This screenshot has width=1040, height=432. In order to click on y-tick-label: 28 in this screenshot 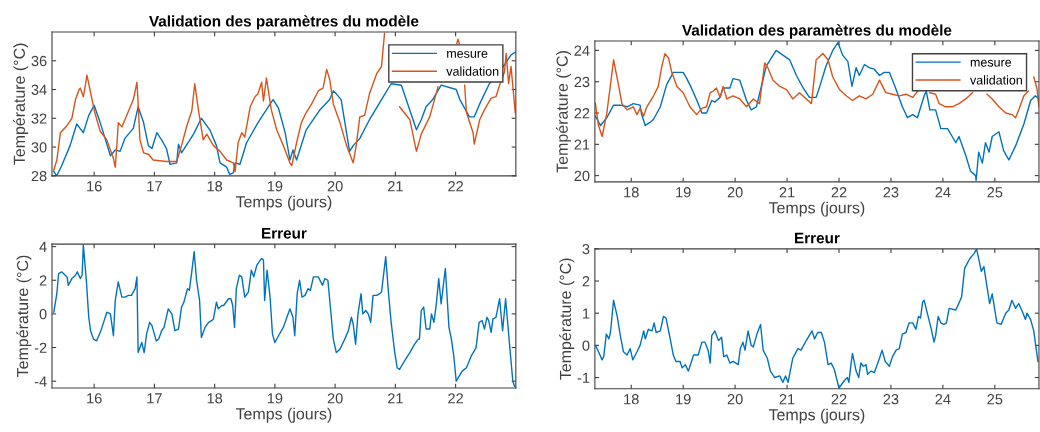, I will do `click(39, 176)`.